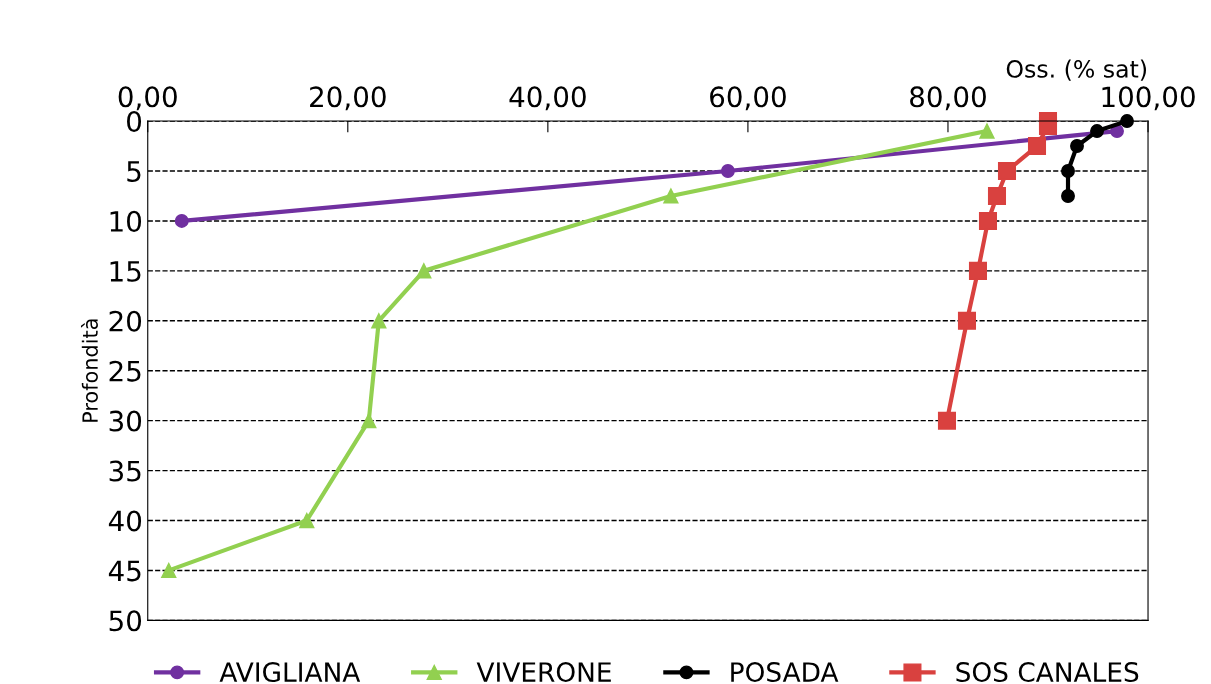 This screenshot has width=1211, height=684. What do you see at coordinates (348, 98) in the screenshot?
I see `x-tick-label: 20,00` at bounding box center [348, 98].